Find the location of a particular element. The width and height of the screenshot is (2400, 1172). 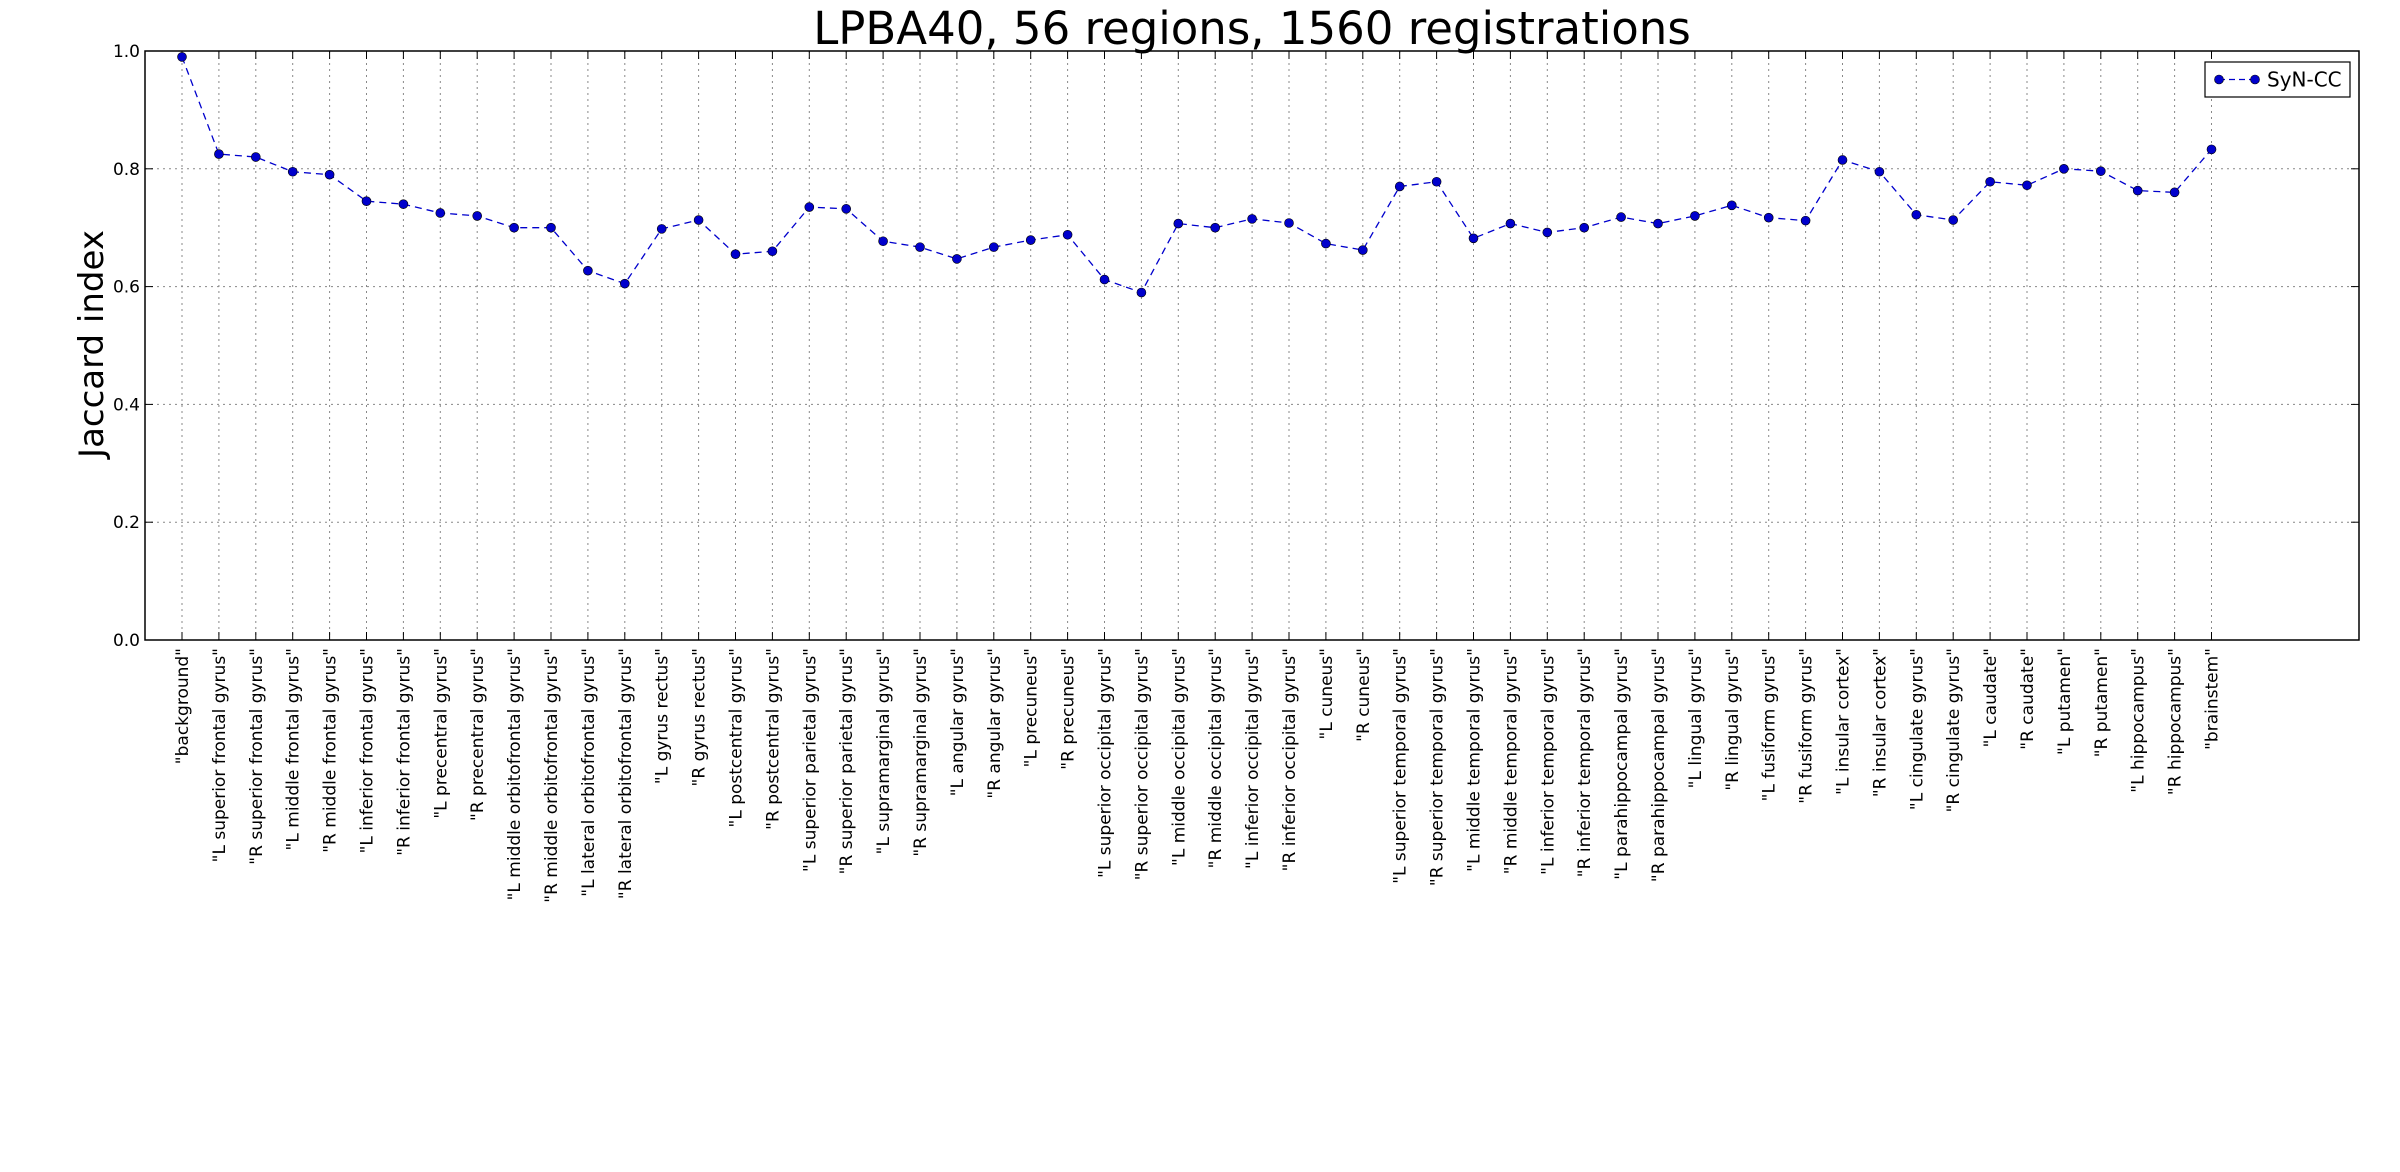

x-tick-label: "L superior parietal gyrus" is located at coordinates (810, 760).